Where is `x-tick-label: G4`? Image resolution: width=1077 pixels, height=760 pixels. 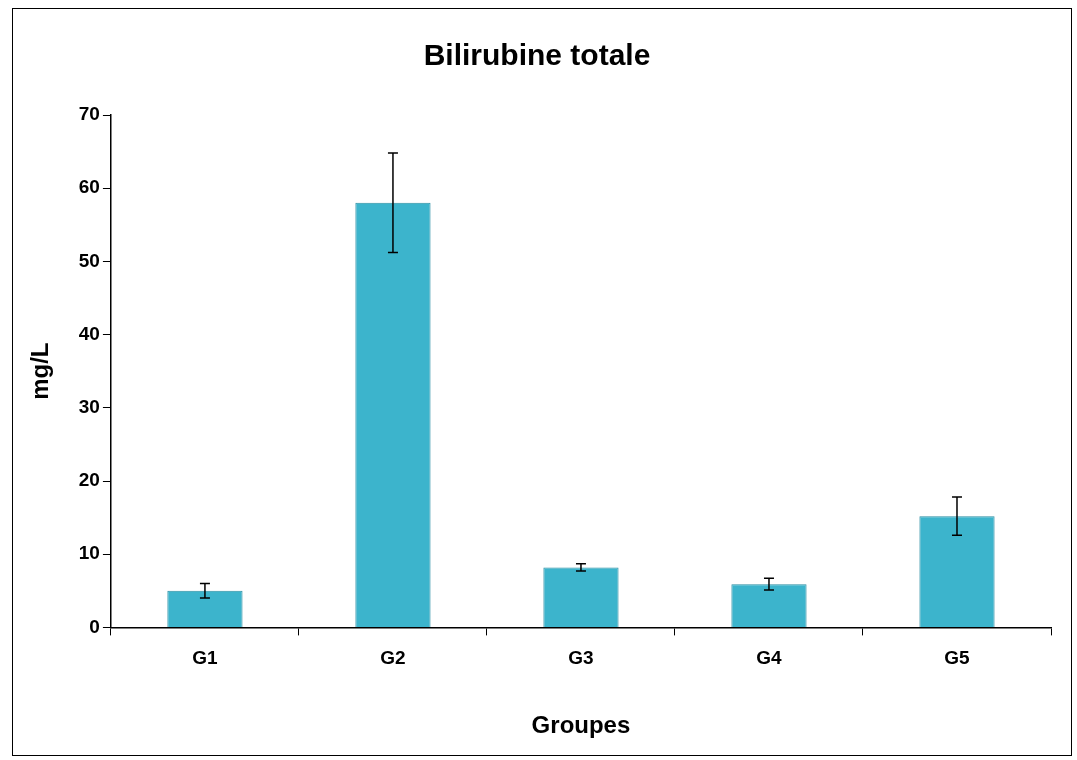 x-tick-label: G4 is located at coordinates (769, 658).